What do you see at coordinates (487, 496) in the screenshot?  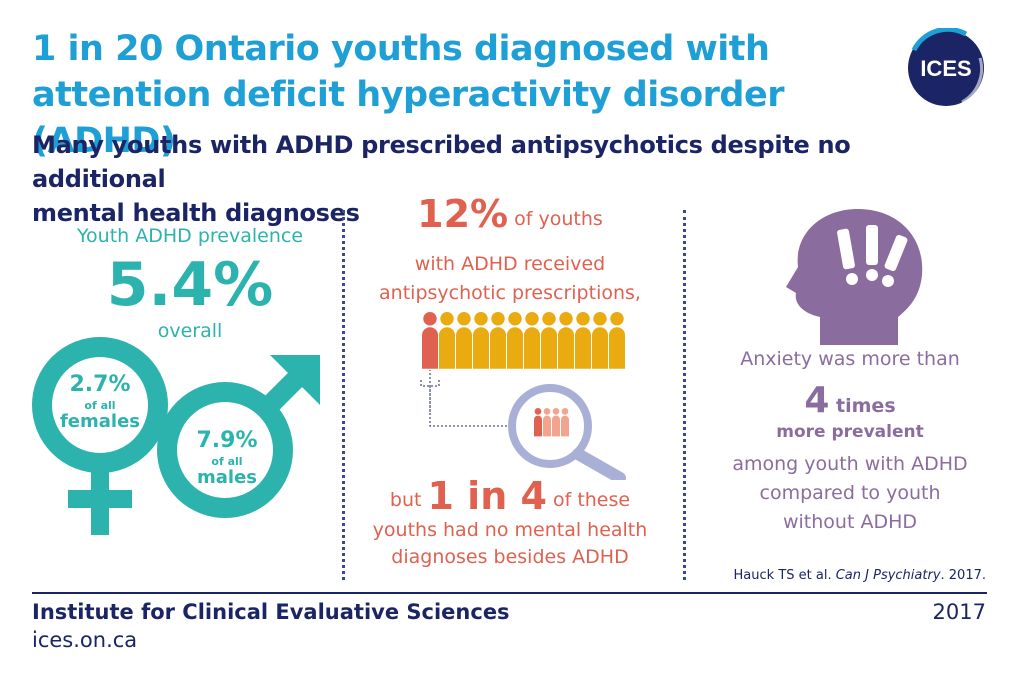 I see `one-in-four: 1 in 4` at bounding box center [487, 496].